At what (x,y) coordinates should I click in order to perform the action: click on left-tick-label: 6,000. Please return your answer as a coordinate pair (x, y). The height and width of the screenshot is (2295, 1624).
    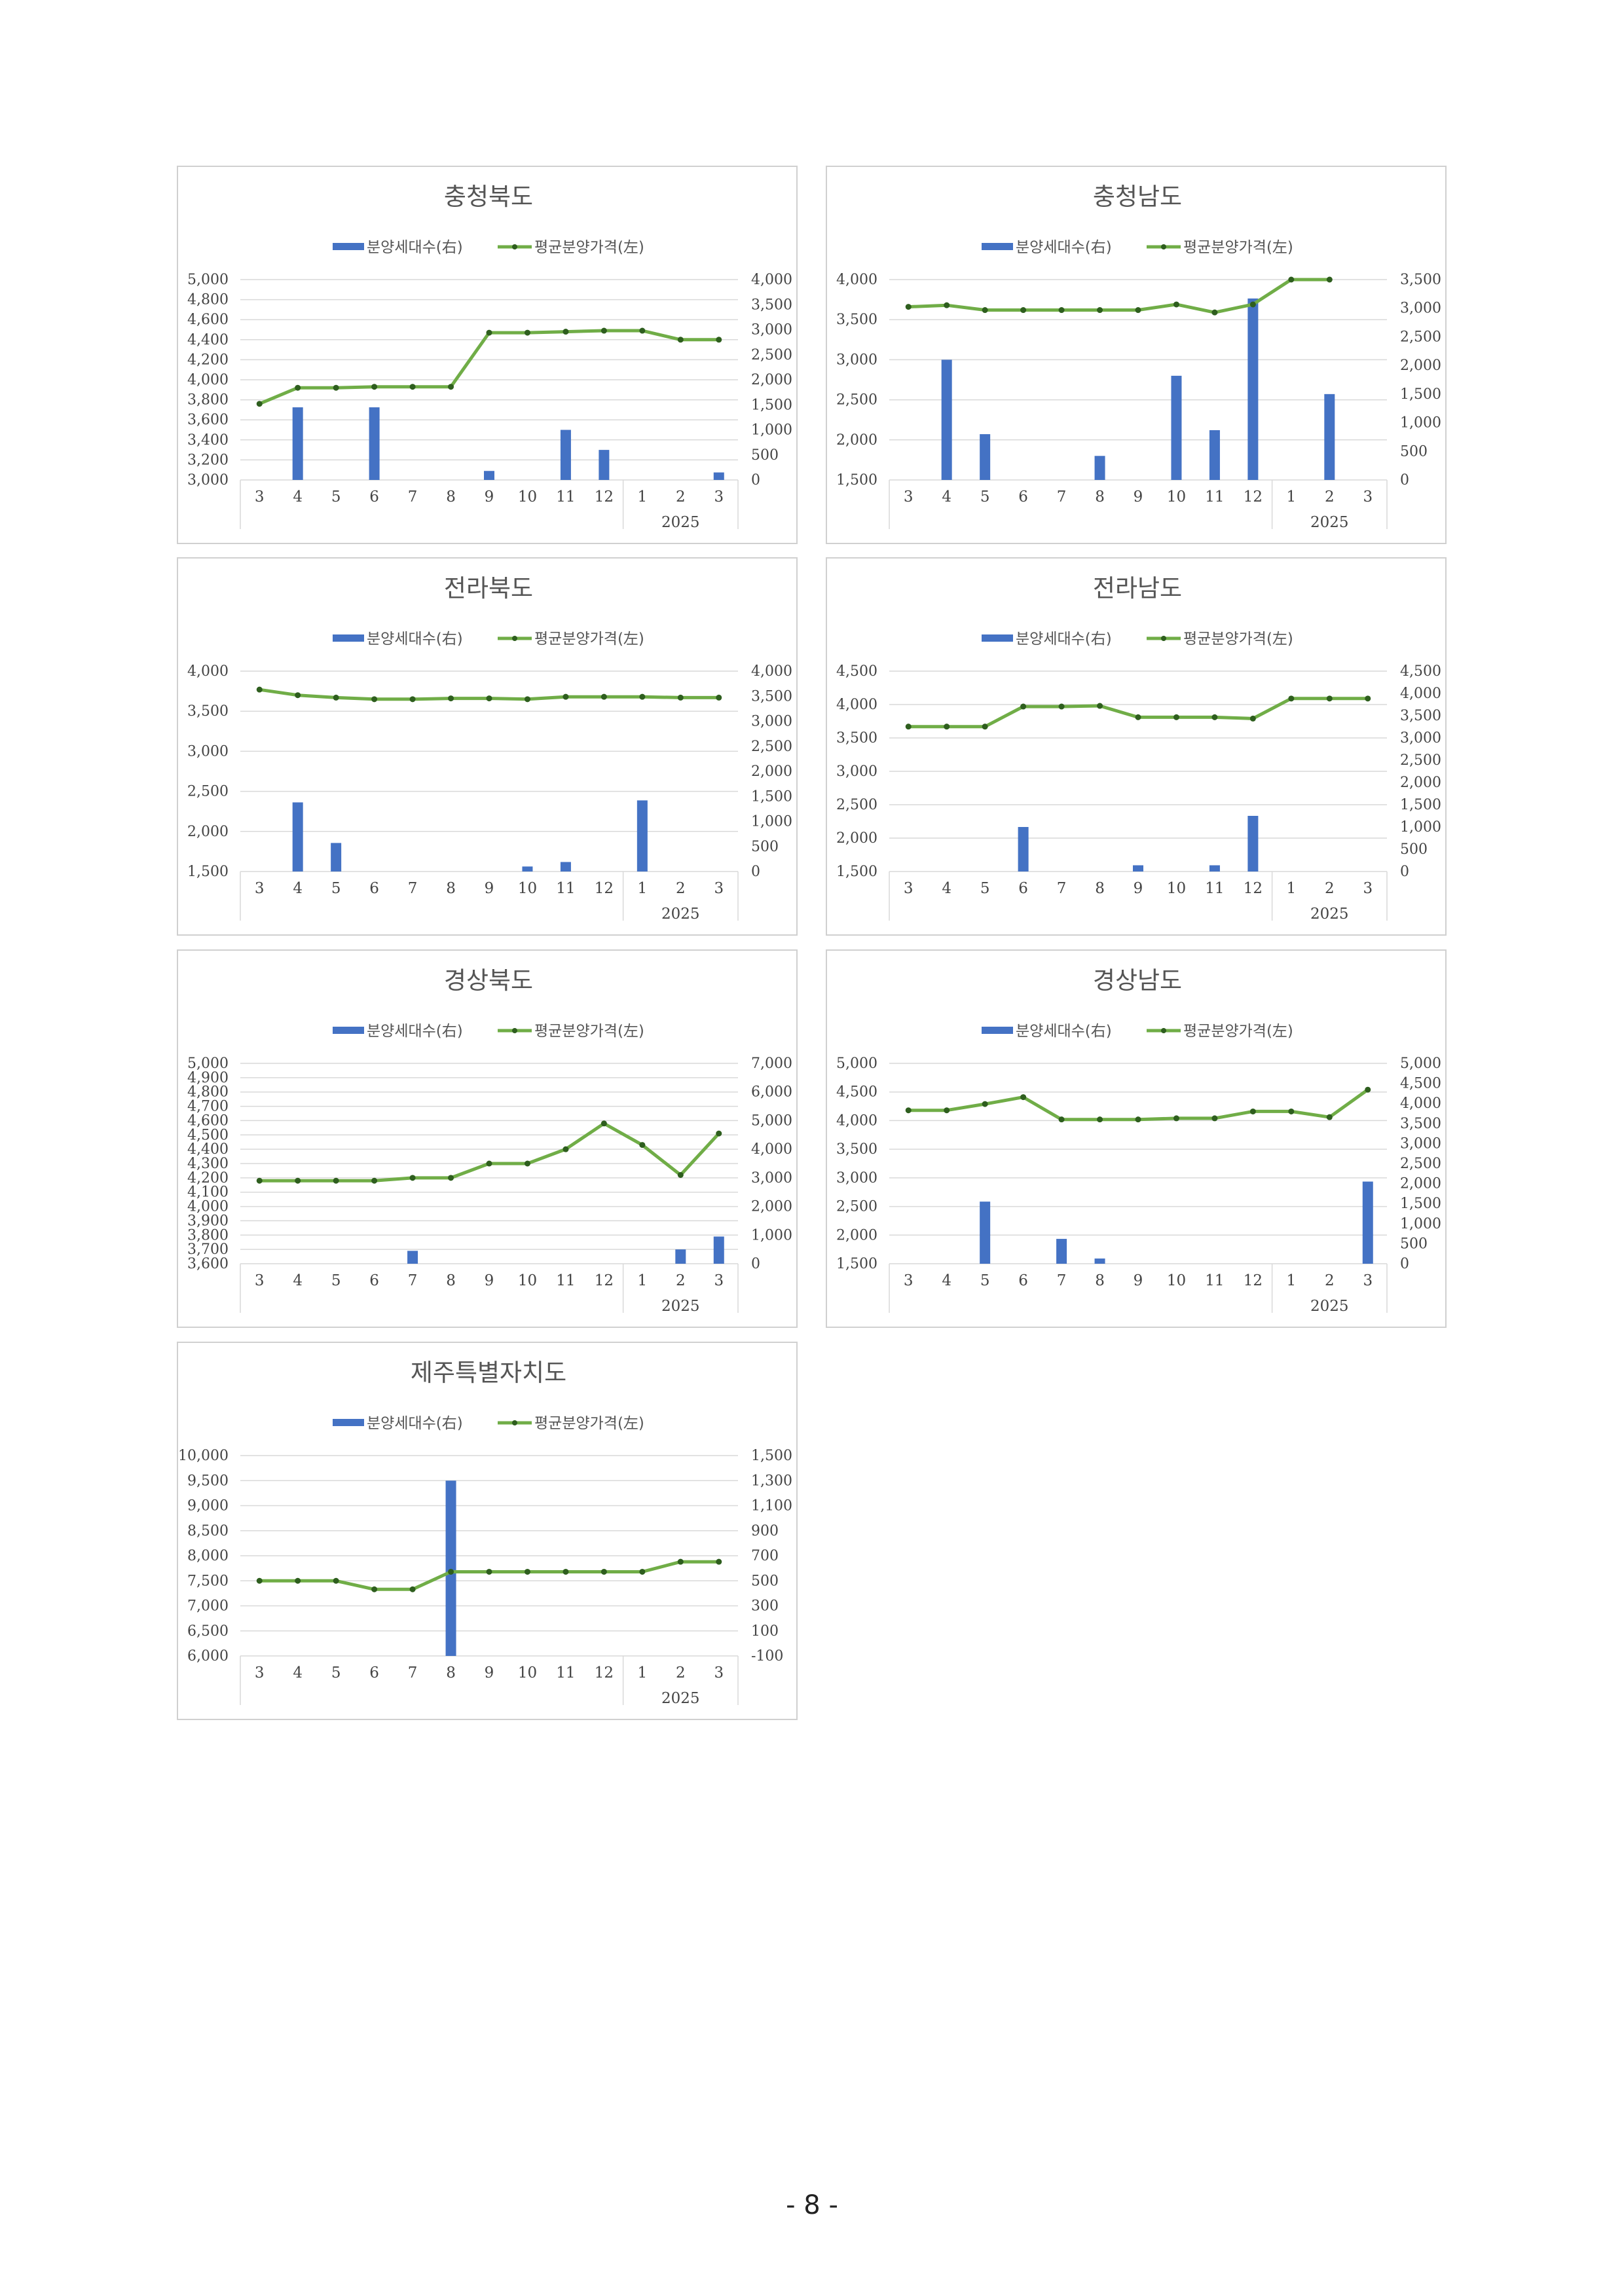
    Looking at the image, I should click on (208, 1656).